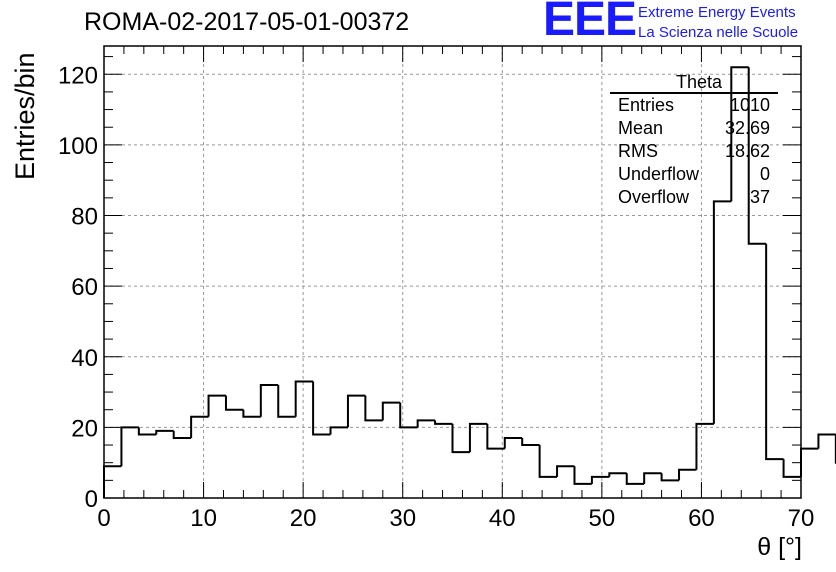 Image resolution: width=836 pixels, height=572 pixels. I want to click on stats-label: Mean, so click(641, 128).